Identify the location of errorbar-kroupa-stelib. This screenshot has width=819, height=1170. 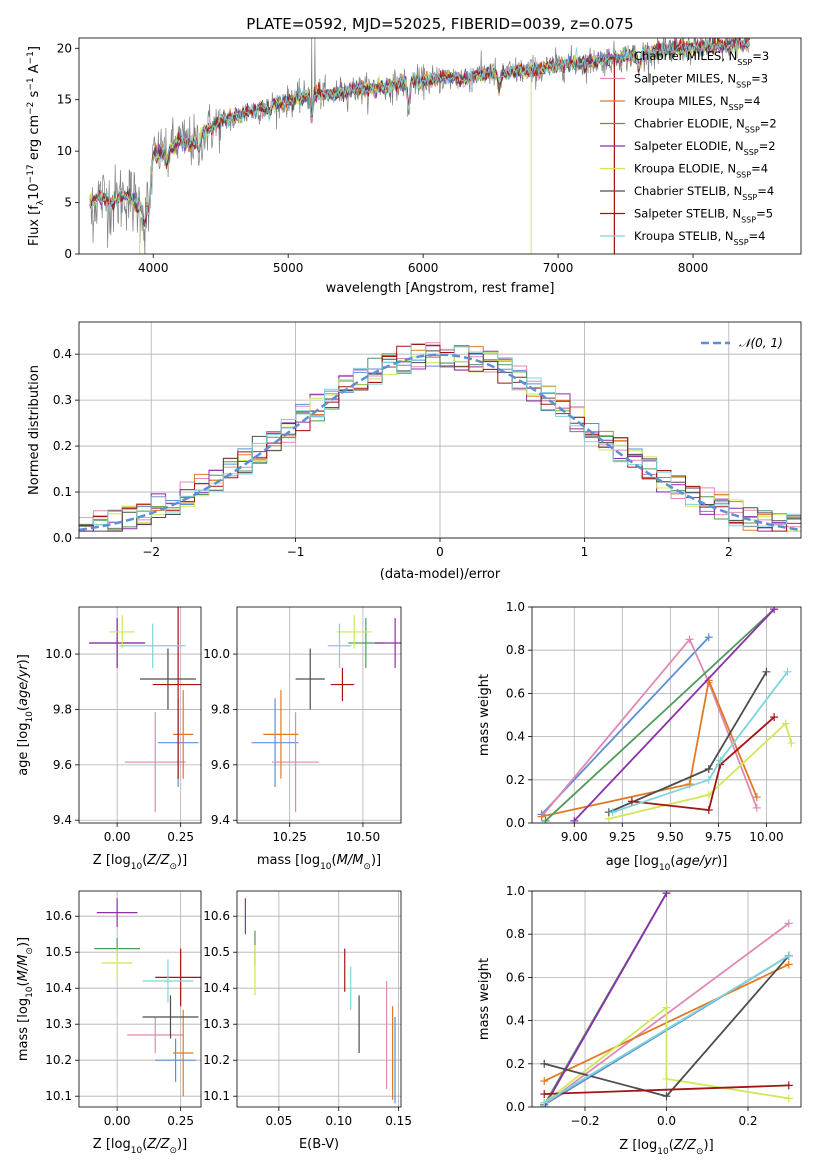
(152, 645).